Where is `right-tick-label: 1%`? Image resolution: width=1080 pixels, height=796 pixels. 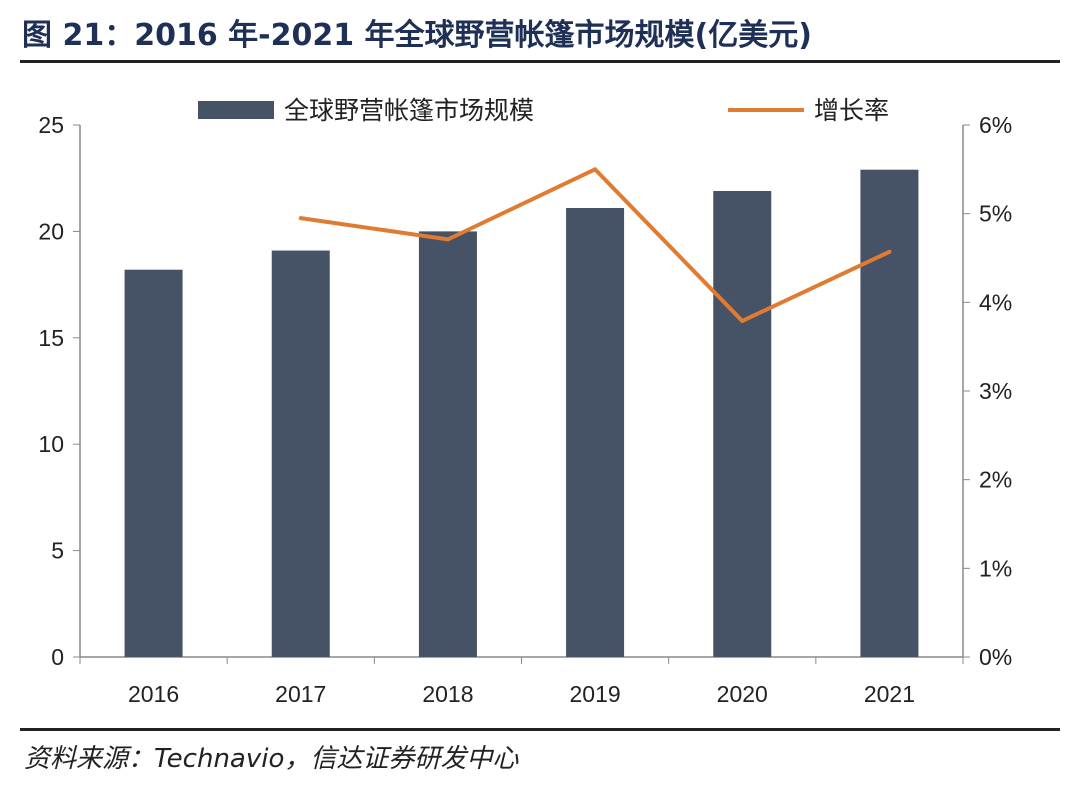 right-tick-label: 1% is located at coordinates (995, 568).